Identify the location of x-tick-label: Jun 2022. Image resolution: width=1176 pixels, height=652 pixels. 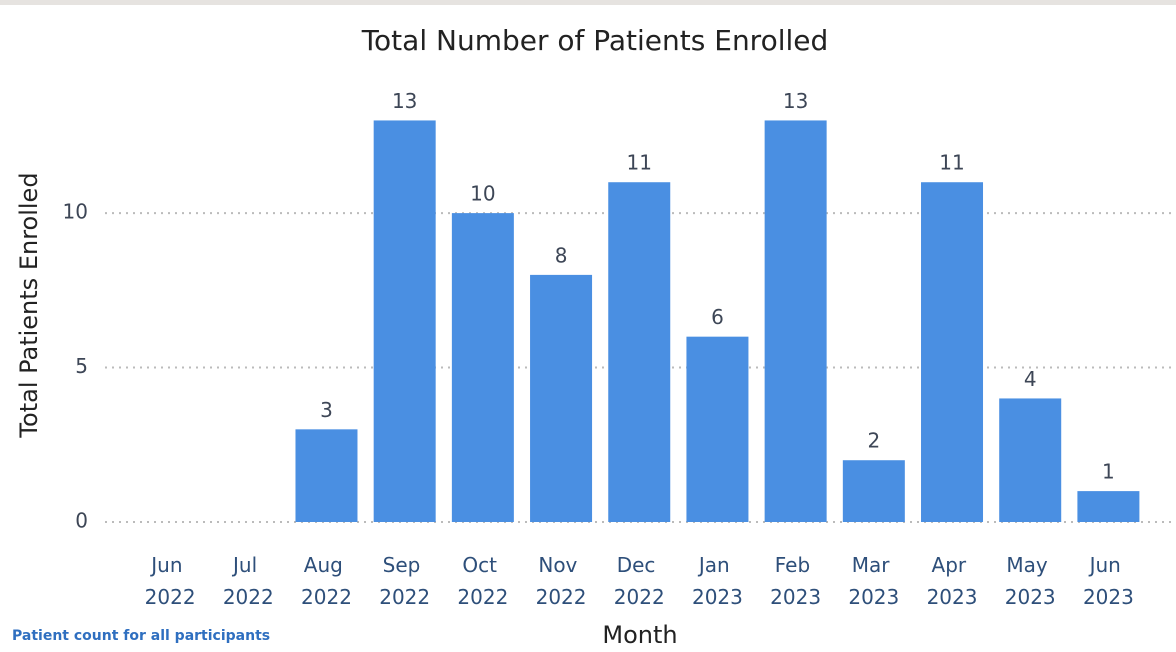
(170, 581).